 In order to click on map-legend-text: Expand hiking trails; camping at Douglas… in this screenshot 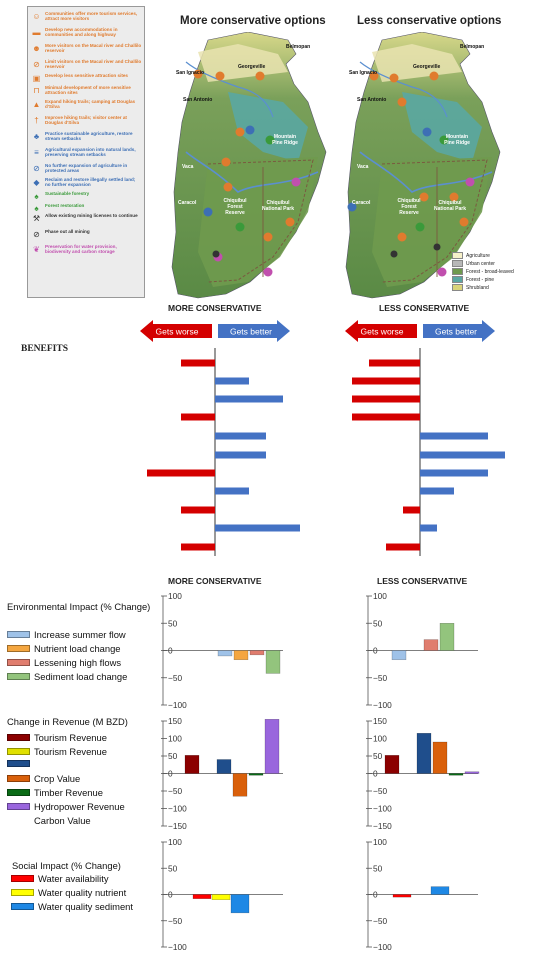, I will do `click(90, 104)`.